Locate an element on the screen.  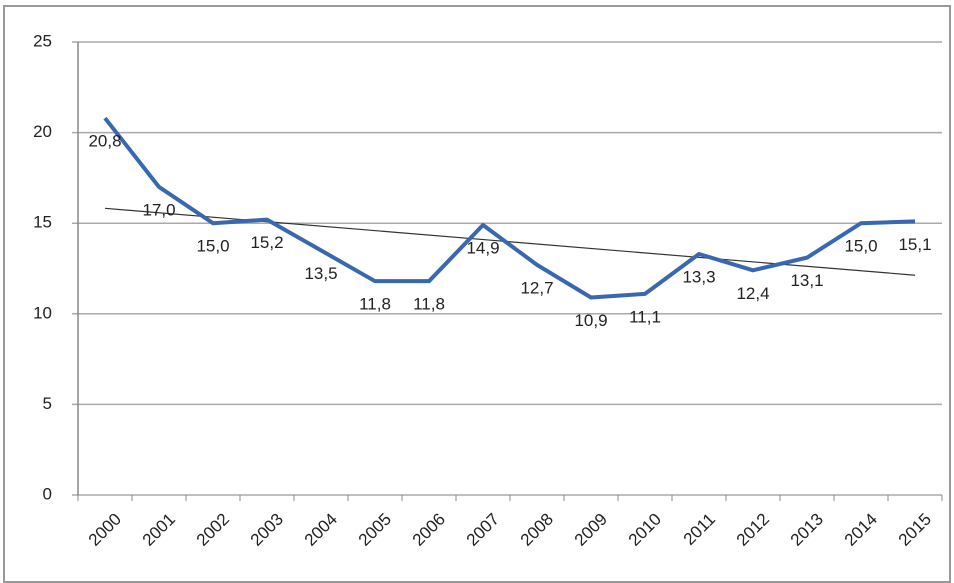
data-label: 12,7 is located at coordinates (536, 287).